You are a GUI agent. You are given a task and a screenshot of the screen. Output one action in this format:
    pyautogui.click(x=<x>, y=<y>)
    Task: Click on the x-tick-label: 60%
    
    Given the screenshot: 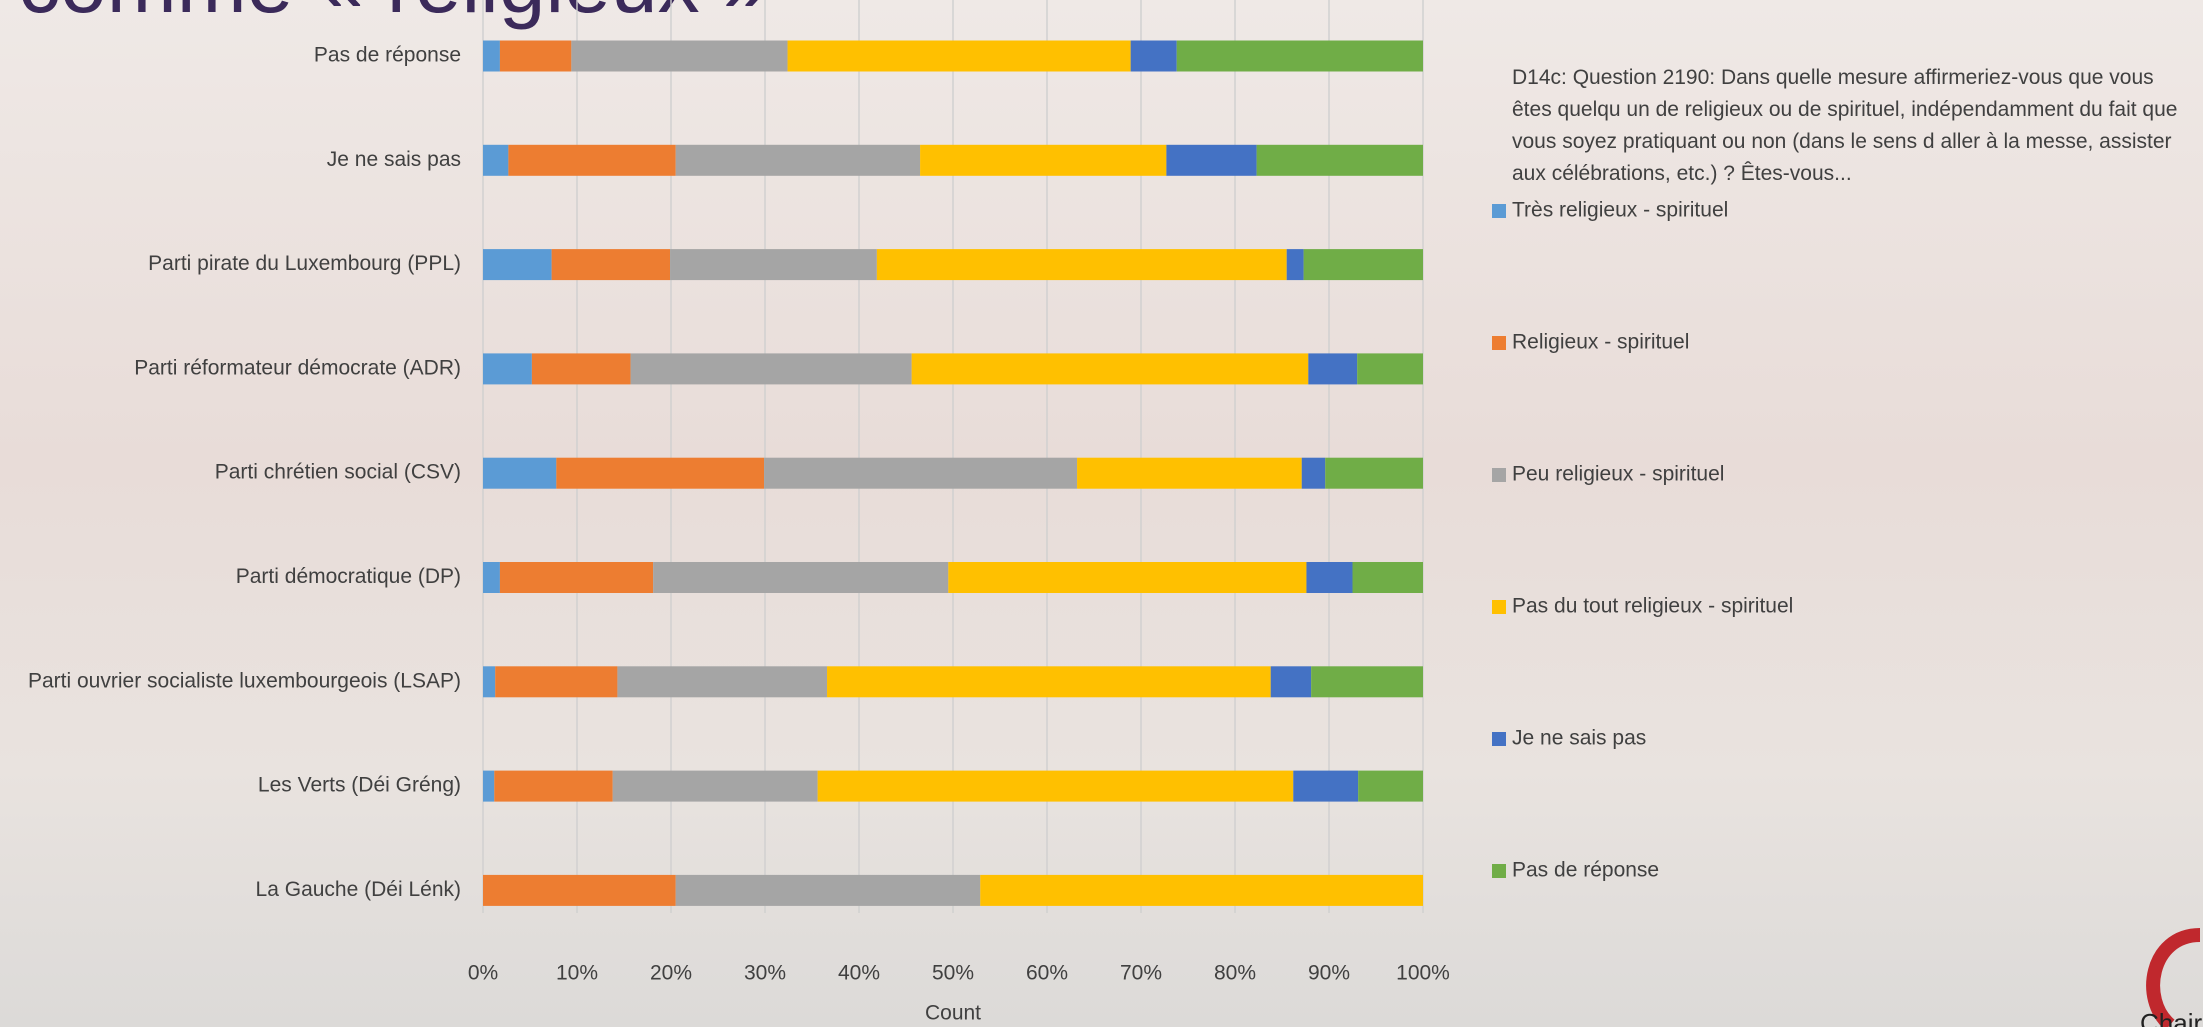 What is the action you would take?
    pyautogui.click(x=1047, y=973)
    